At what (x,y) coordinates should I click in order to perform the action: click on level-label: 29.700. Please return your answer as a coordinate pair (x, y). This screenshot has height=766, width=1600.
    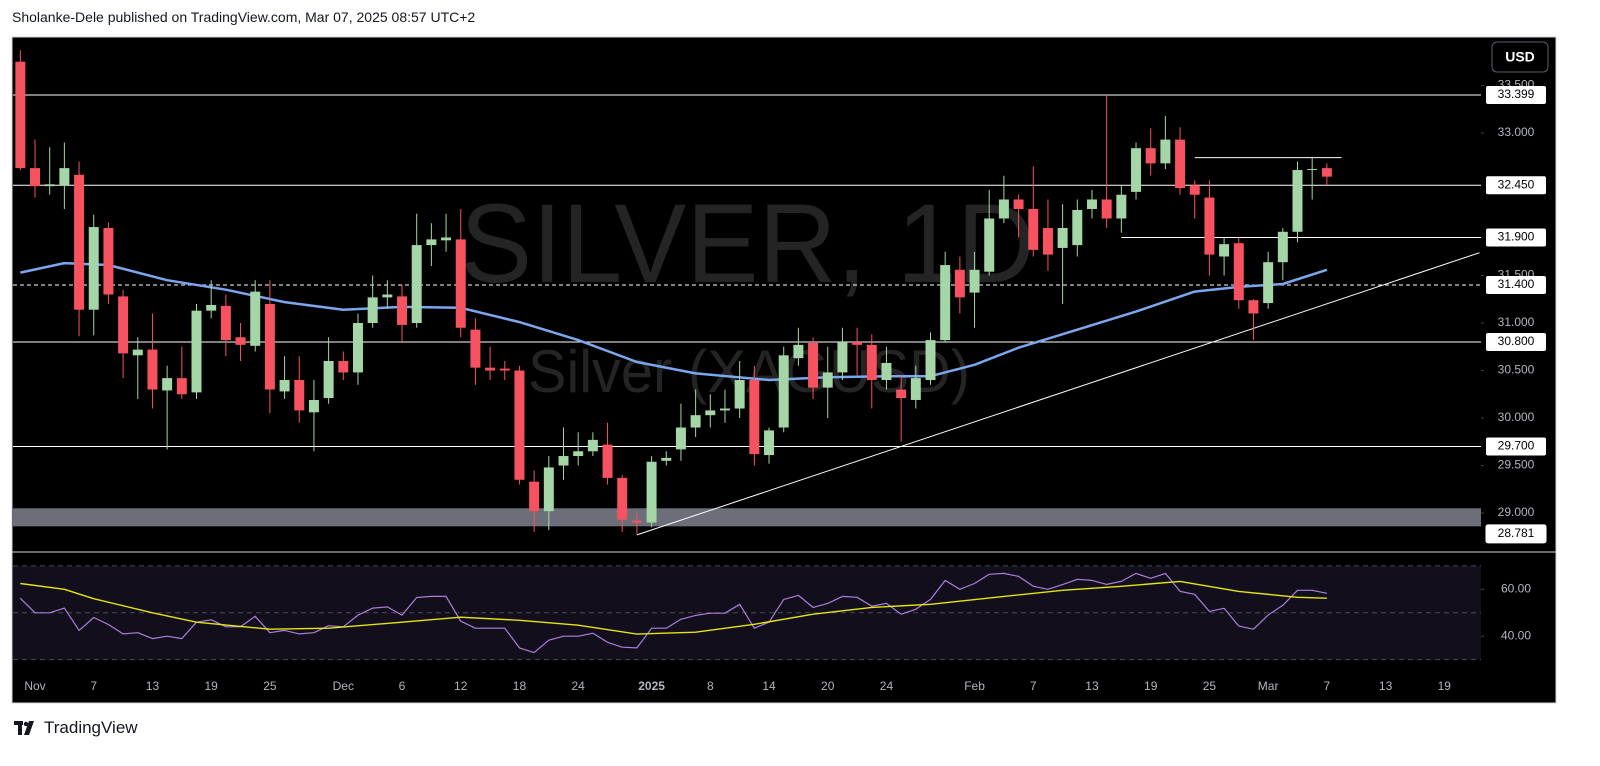
    Looking at the image, I should click on (1516, 446).